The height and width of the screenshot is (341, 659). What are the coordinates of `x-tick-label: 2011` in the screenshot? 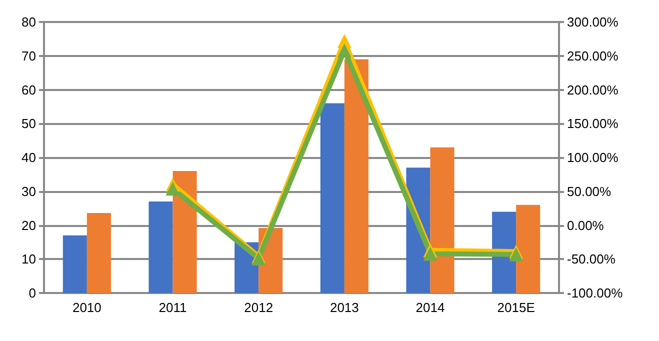 It's located at (172, 307).